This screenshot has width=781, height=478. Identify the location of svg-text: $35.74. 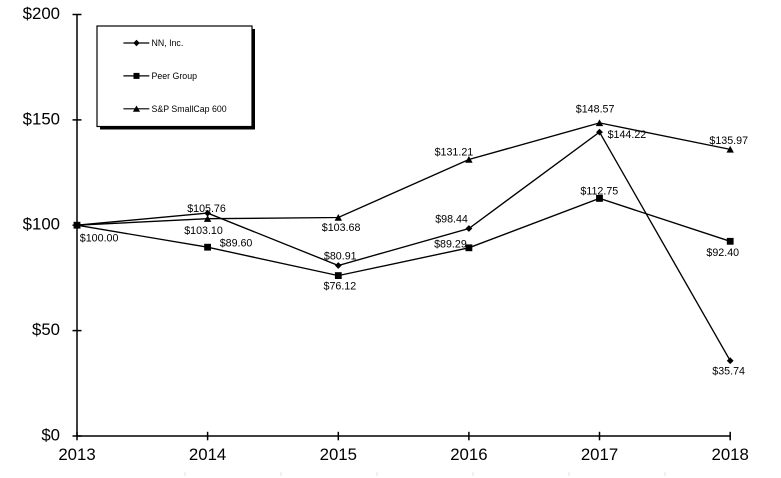
(728, 371).